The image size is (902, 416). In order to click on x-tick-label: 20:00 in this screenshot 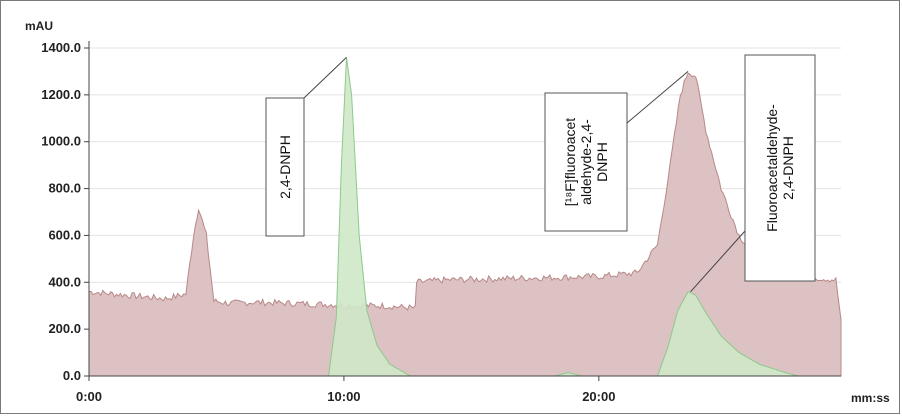, I will do `click(598, 396)`.